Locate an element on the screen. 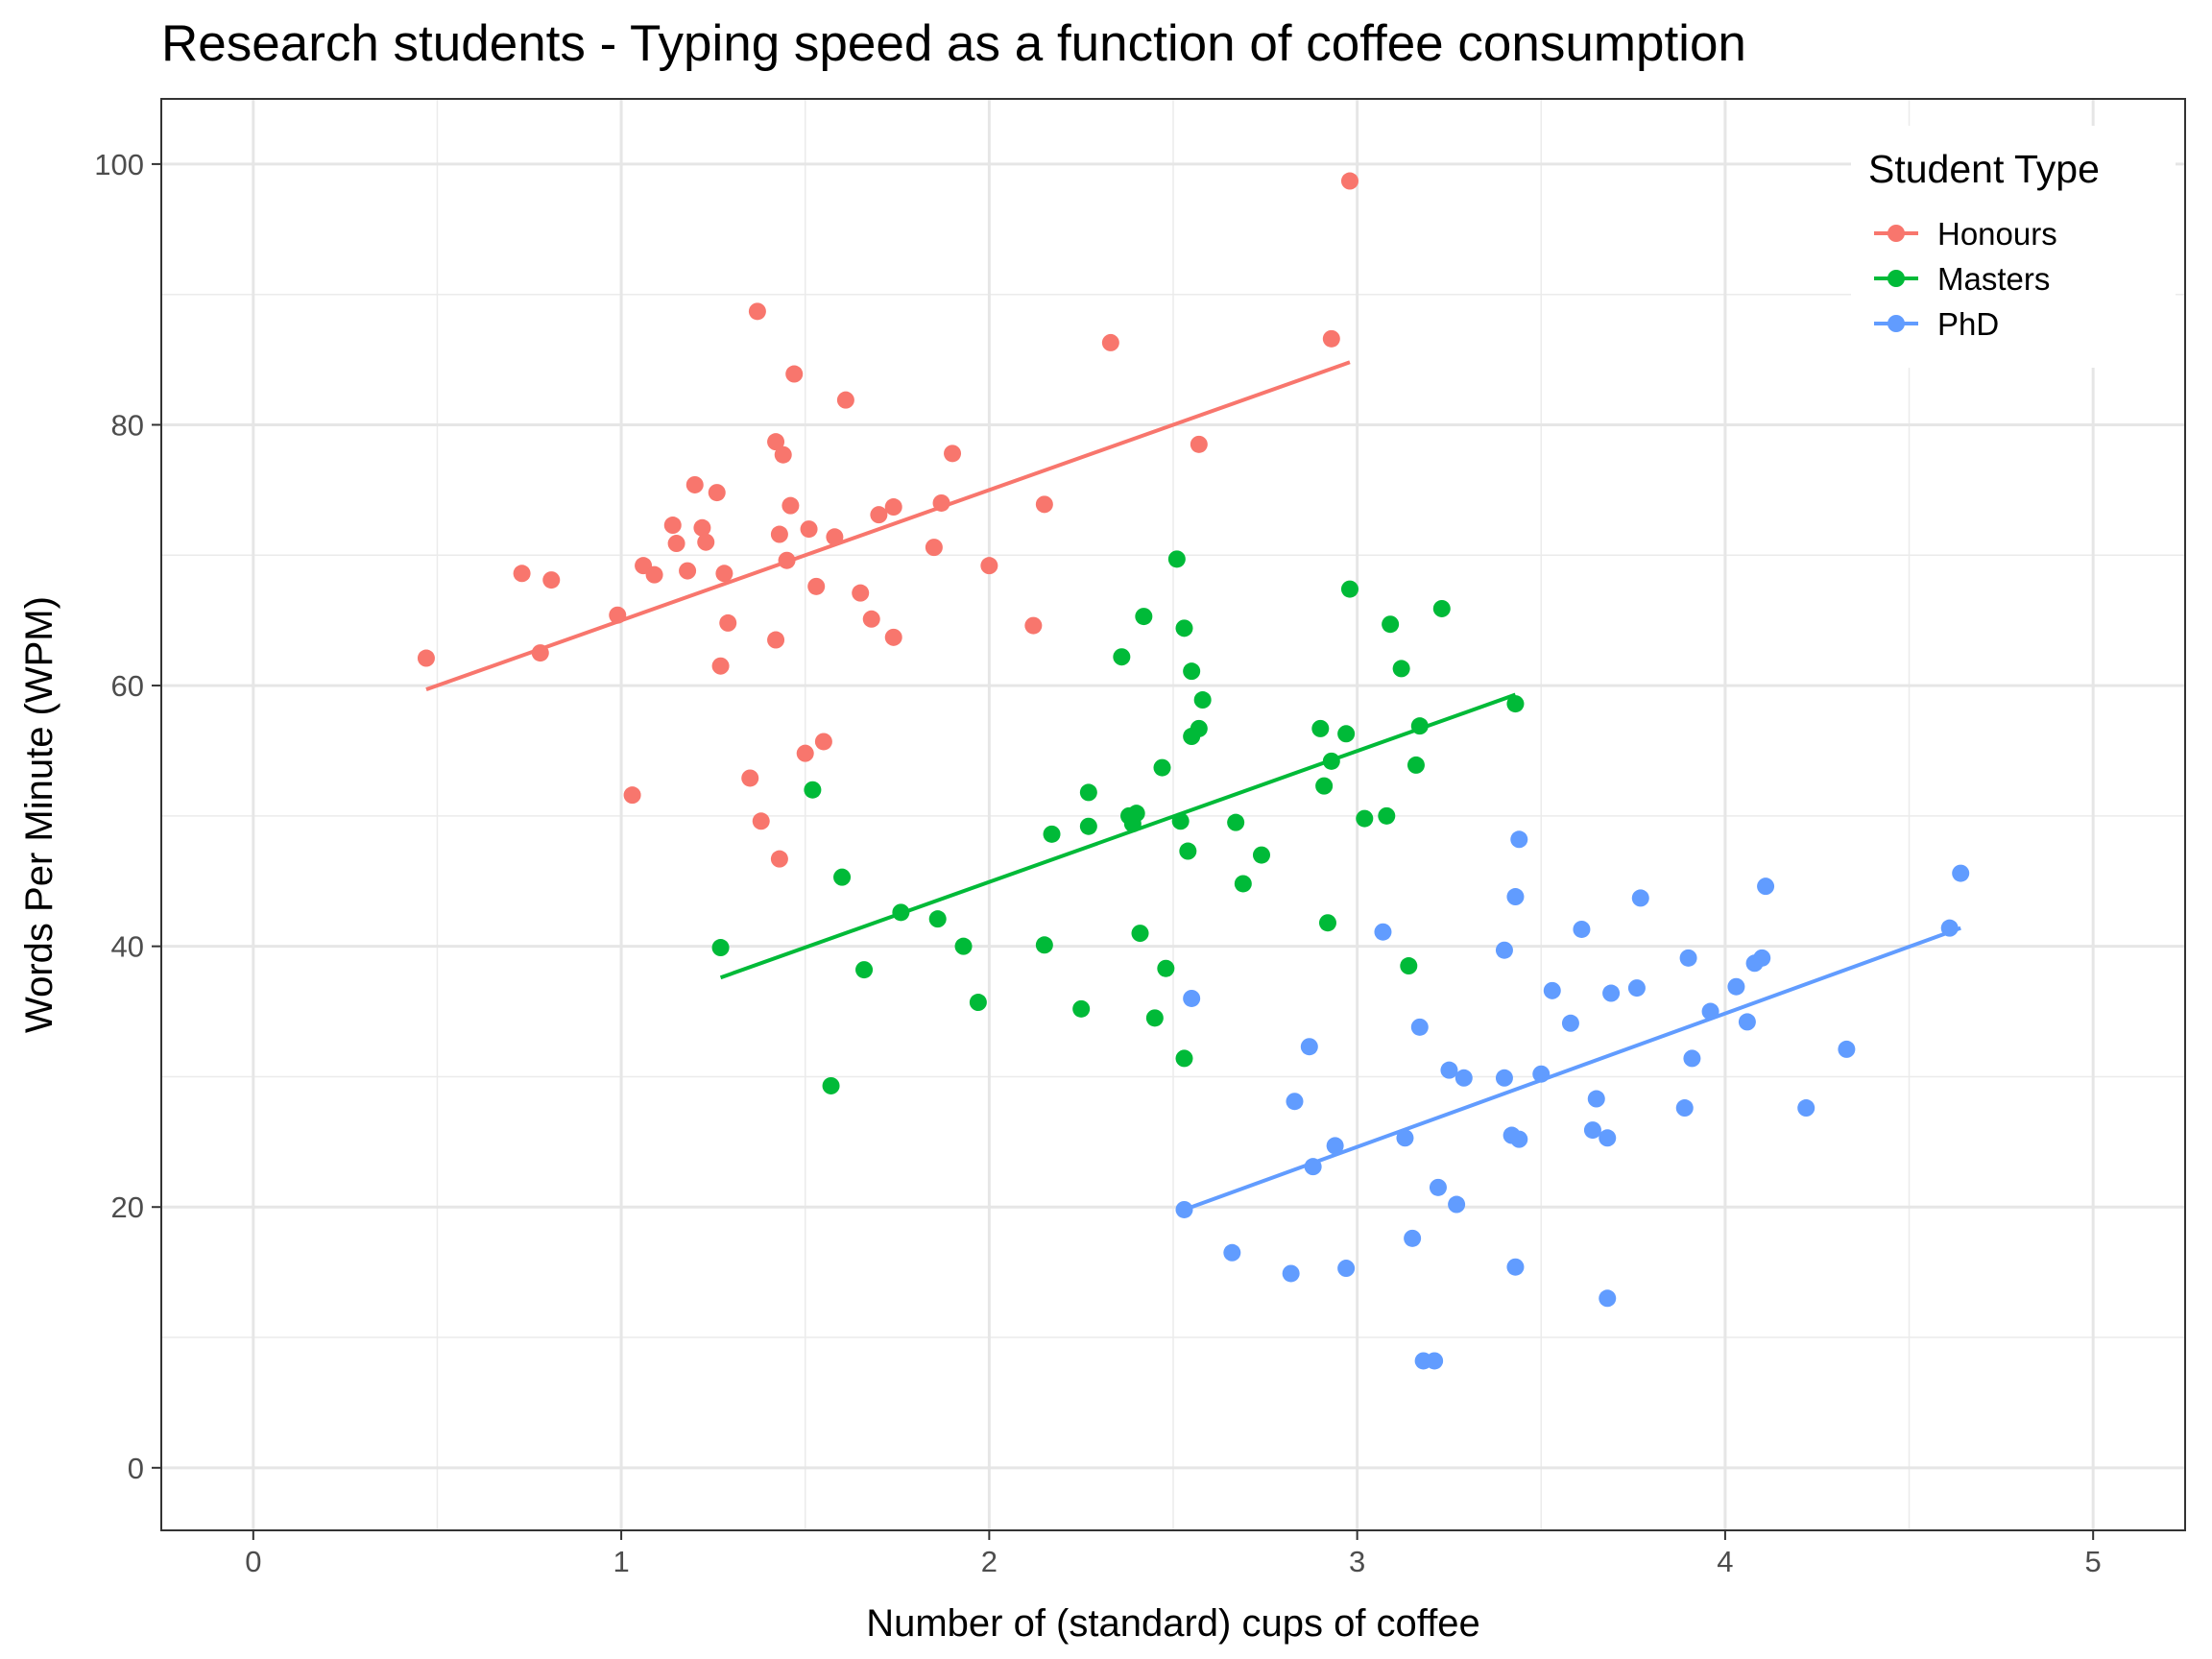 Image resolution: width=2212 pixels, height=1659 pixels. y-tick-label: 0 is located at coordinates (136, 1468).